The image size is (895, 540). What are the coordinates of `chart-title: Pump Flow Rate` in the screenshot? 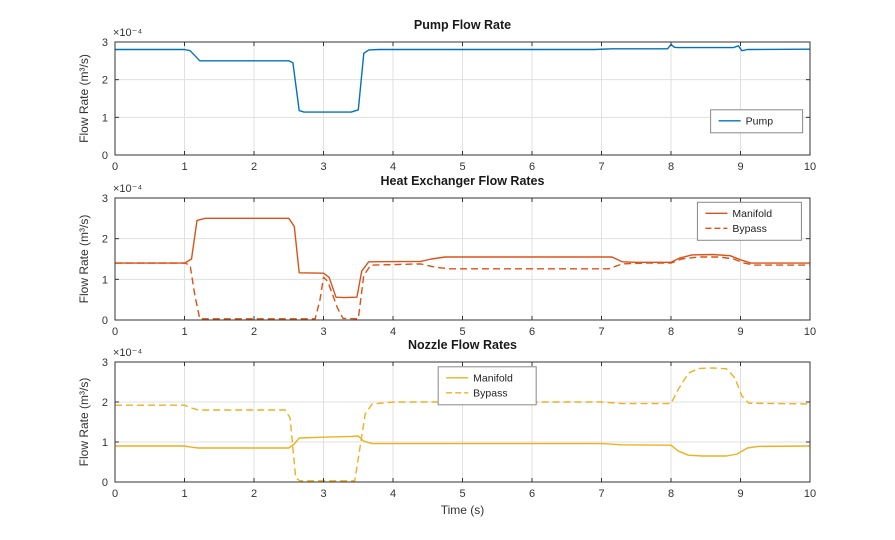 It's located at (462, 25).